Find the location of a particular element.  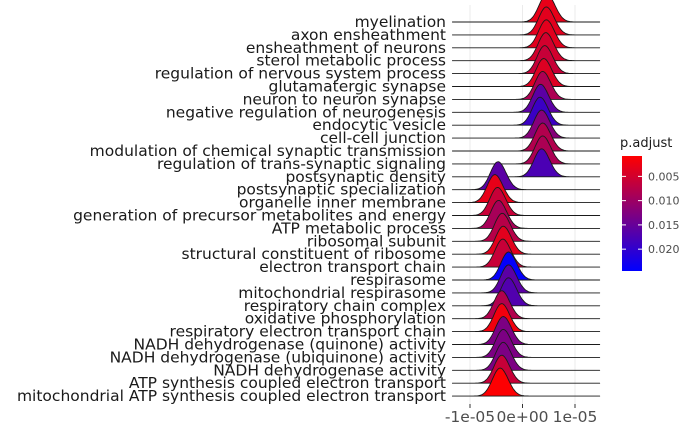

ridge-respiratory-electron-transport-chain is located at coordinates (526, 318).